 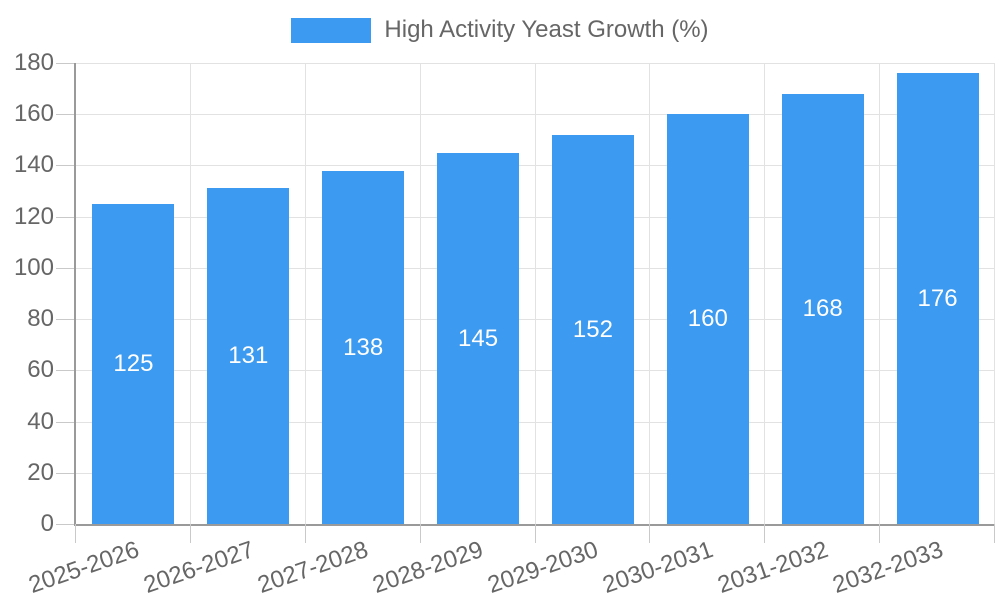 I want to click on x-axis-tick-label: 2028-2029, so click(x=428, y=567).